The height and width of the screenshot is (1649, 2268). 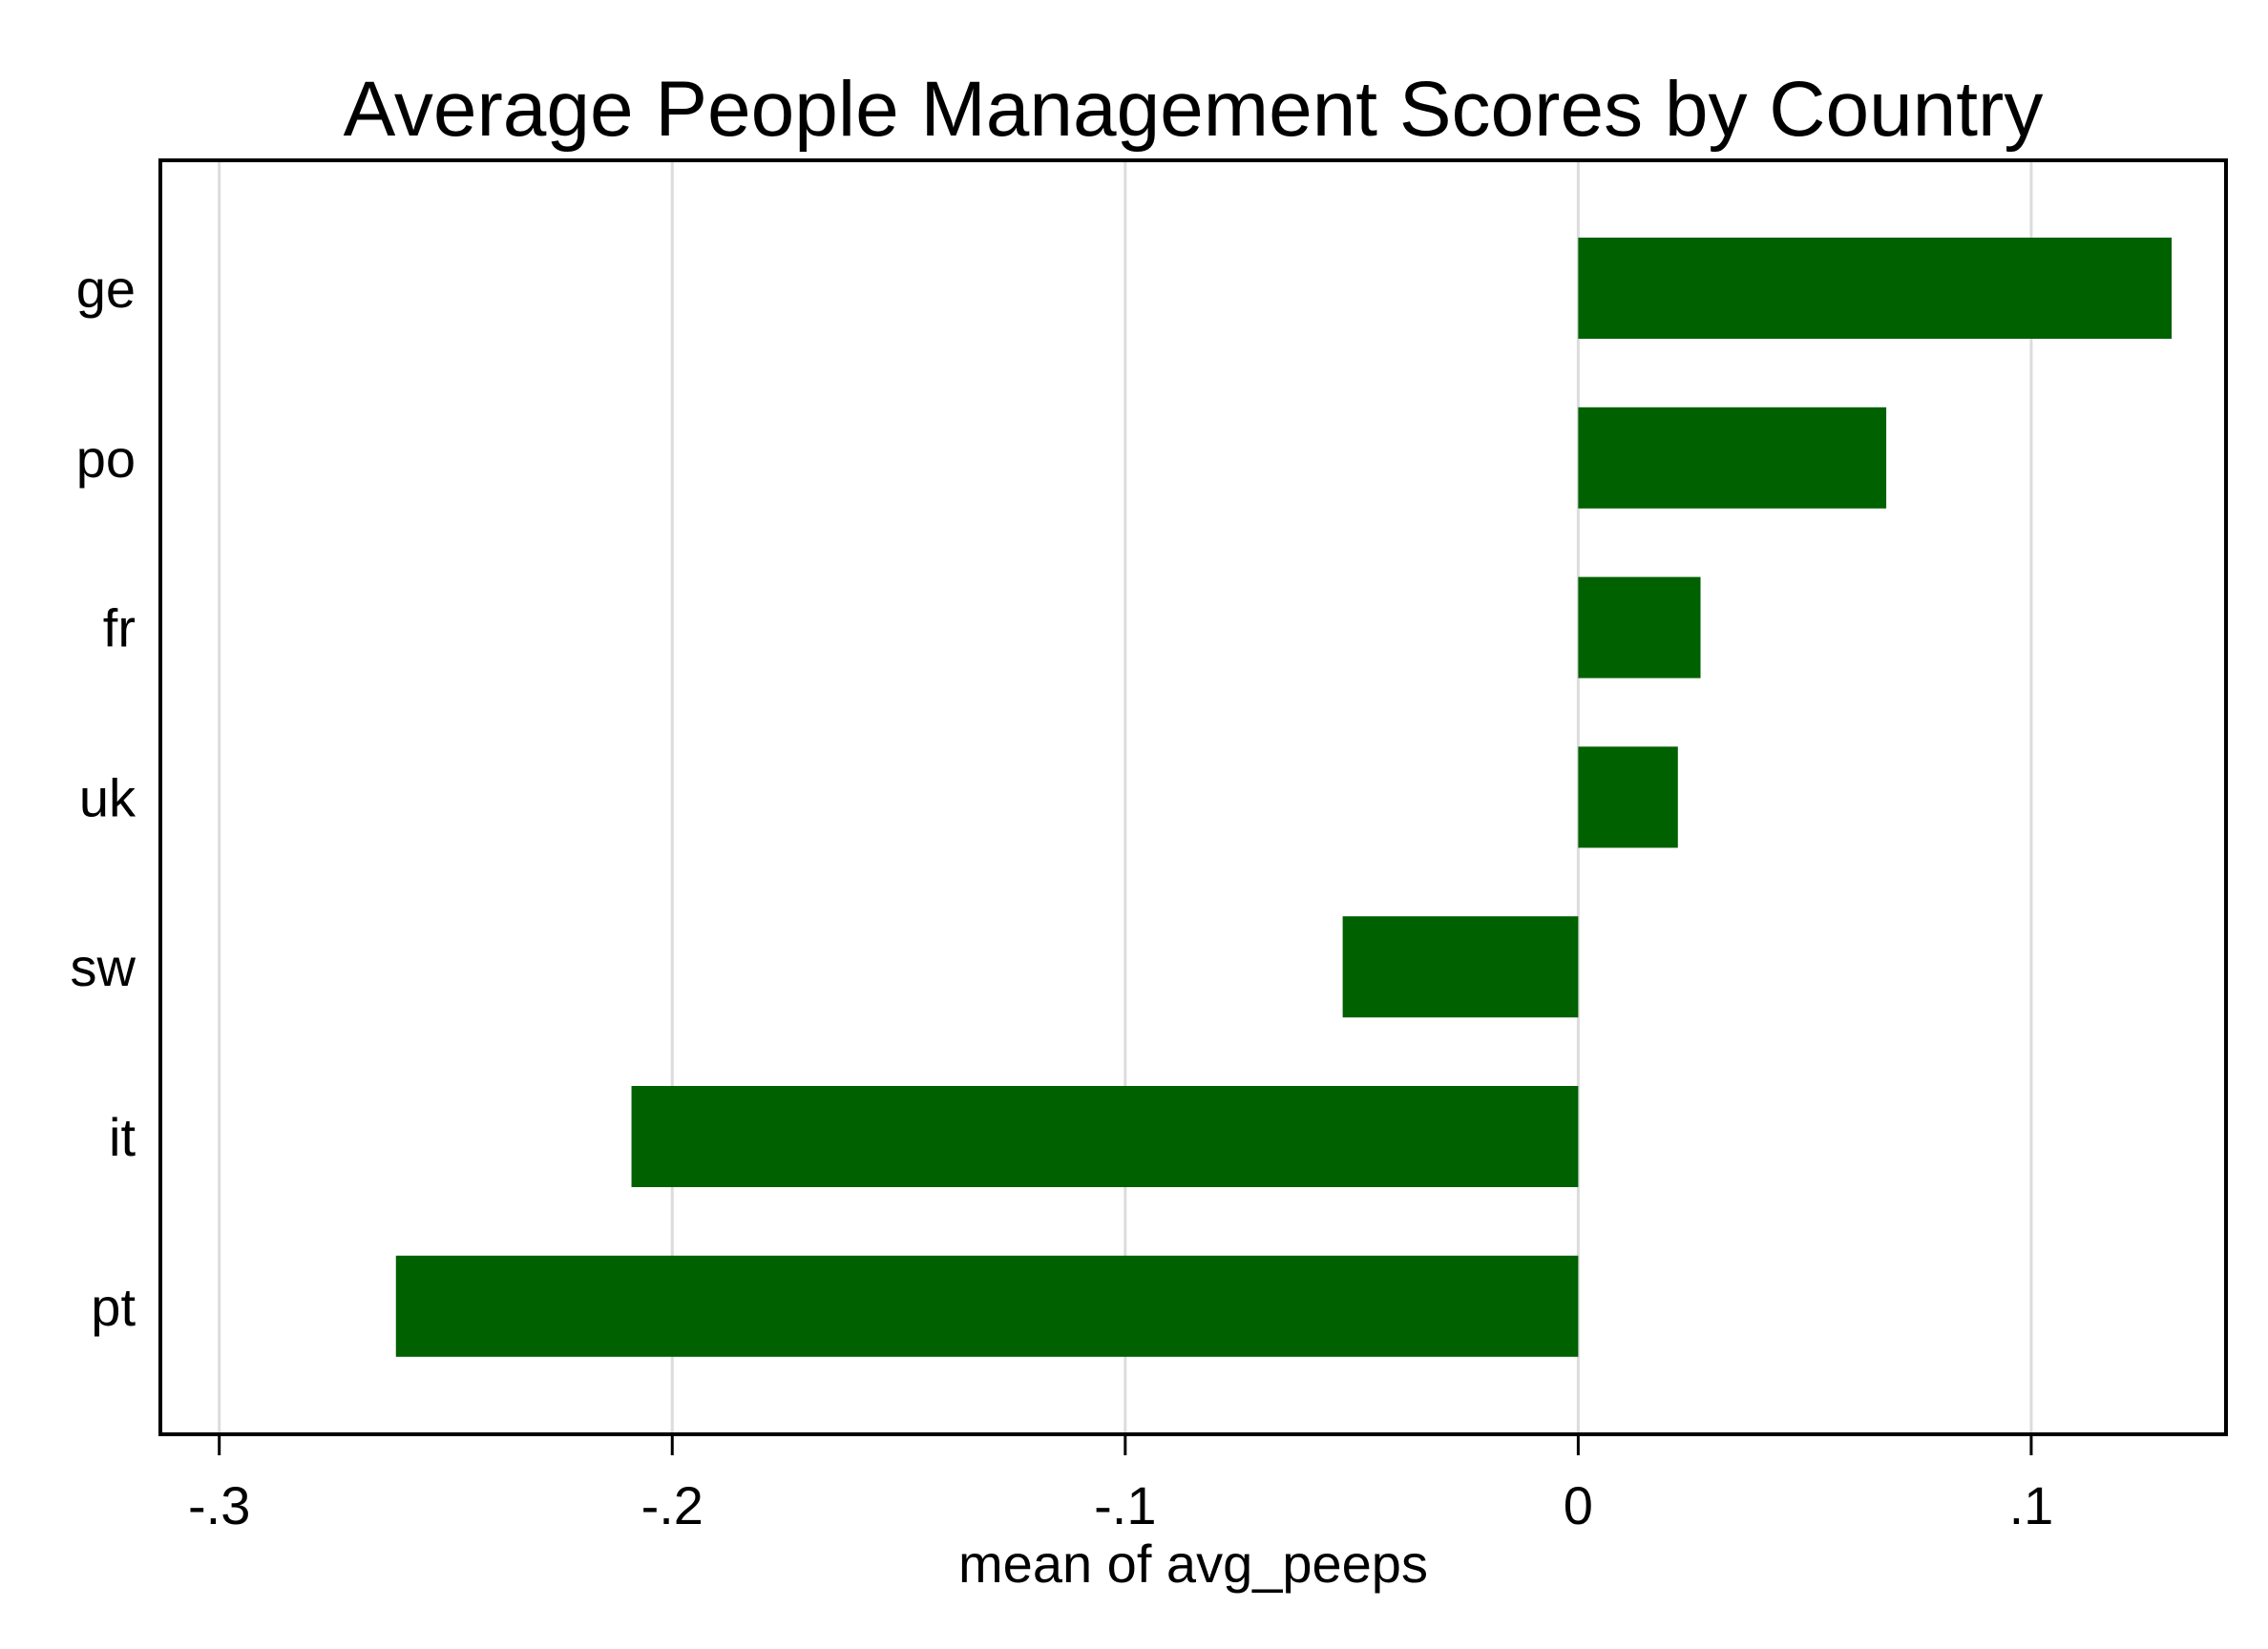 What do you see at coordinates (107, 797) in the screenshot?
I see `category-label-uk: uk` at bounding box center [107, 797].